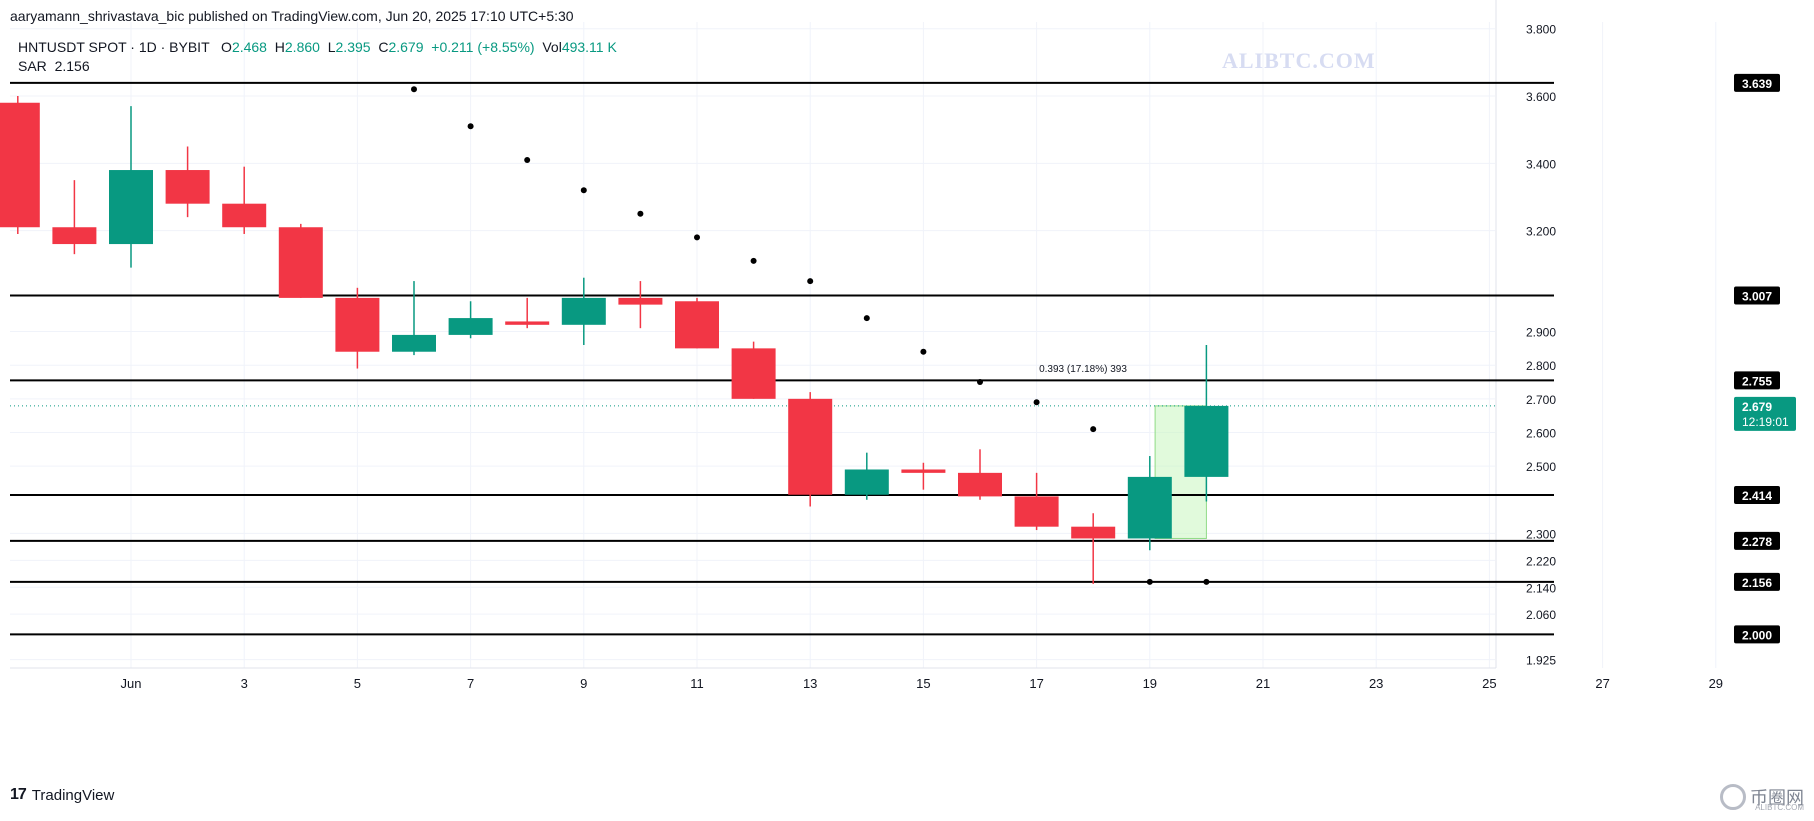 The image size is (1814, 821). I want to click on y-tick-label: 2.700, so click(1541, 400).